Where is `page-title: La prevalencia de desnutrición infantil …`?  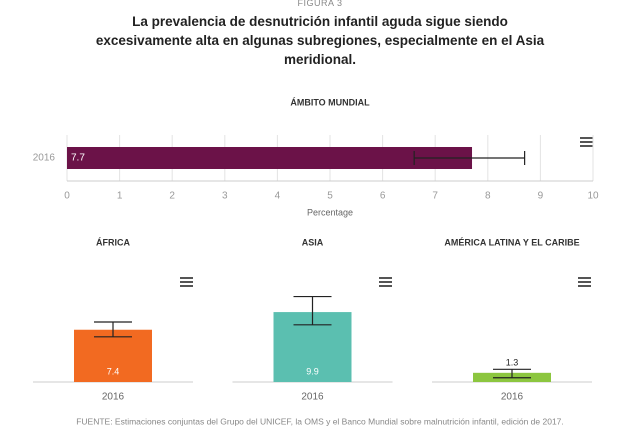
page-title: La prevalencia de desnutrición infantil … is located at coordinates (320, 40).